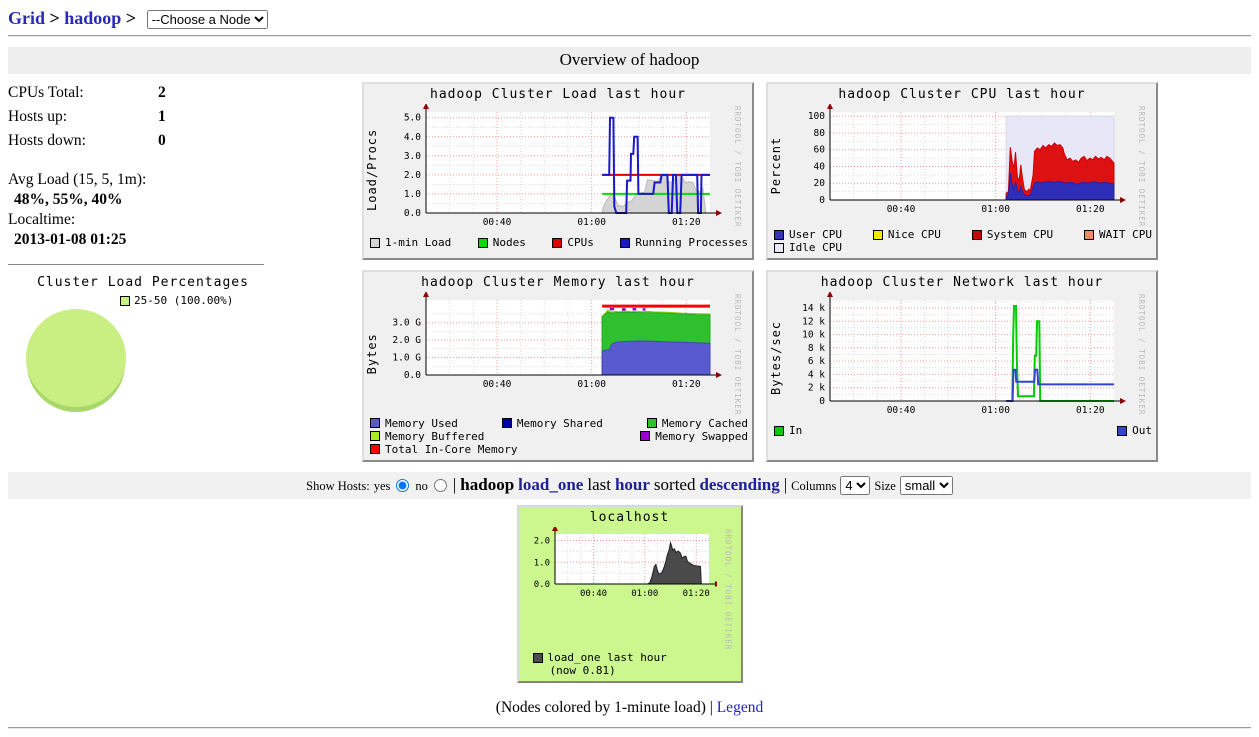 The width and height of the screenshot is (1259, 737). What do you see at coordinates (93, 18) in the screenshot?
I see `breadcrumb-cluster-link: hadoop` at bounding box center [93, 18].